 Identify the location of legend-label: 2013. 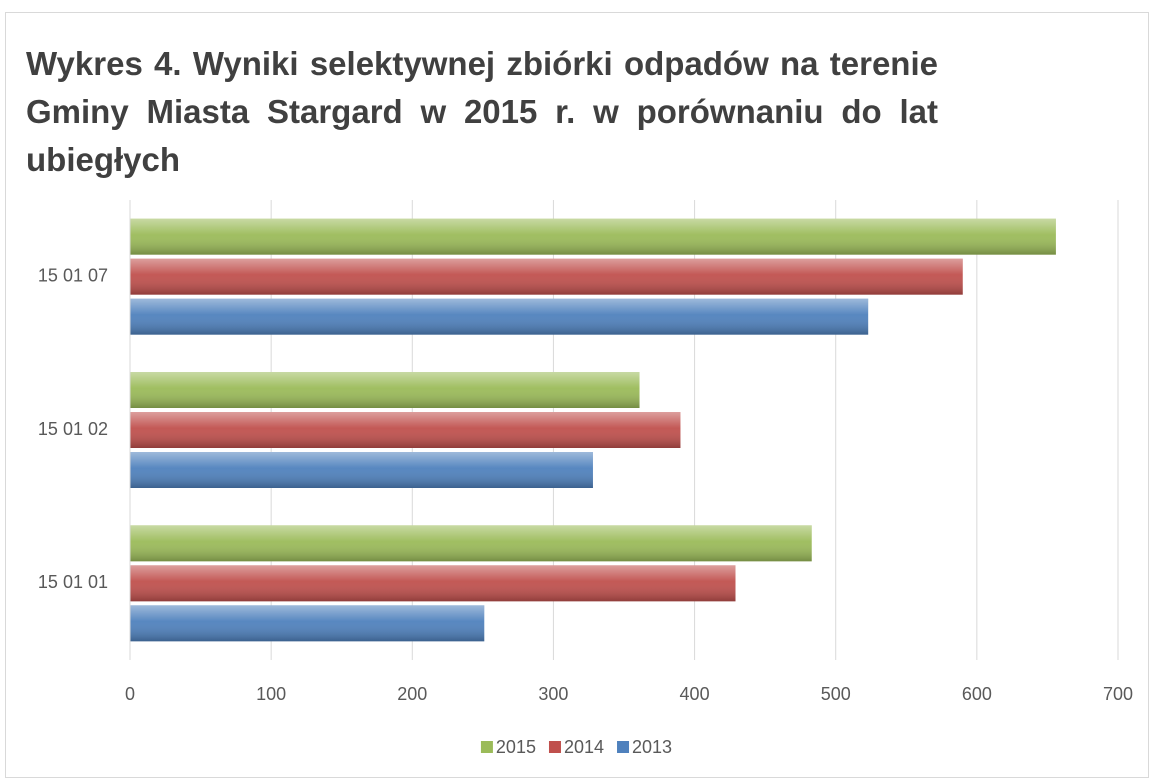
(652, 747).